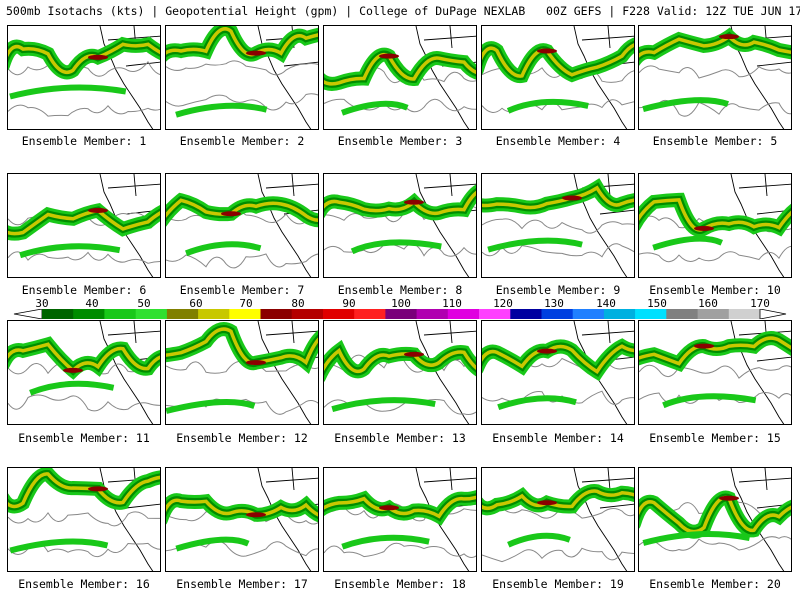  What do you see at coordinates (298, 303) in the screenshot?
I see `colorbar-tick-label: 80` at bounding box center [298, 303].